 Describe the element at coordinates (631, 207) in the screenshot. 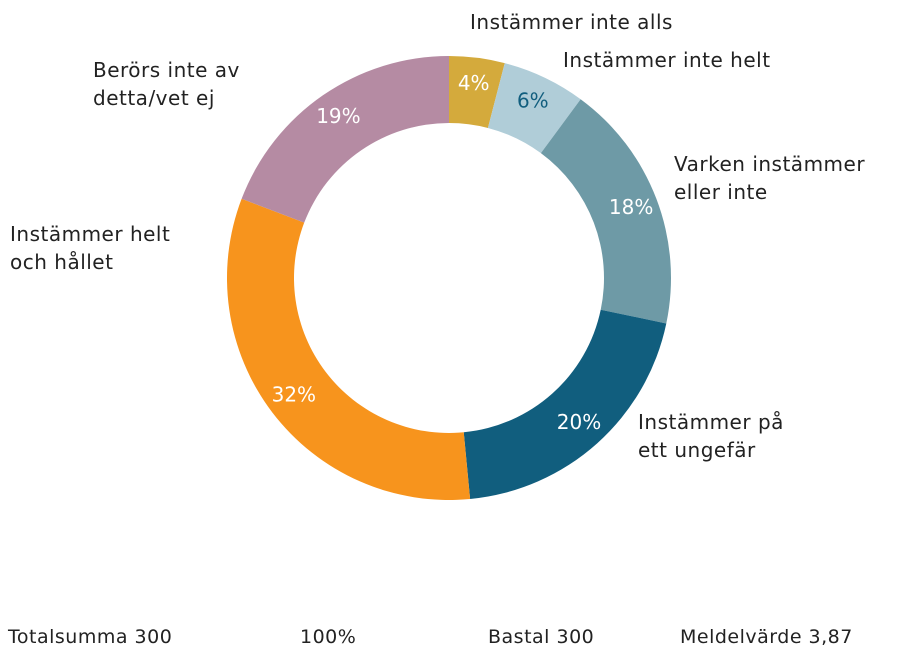

I see `value-label: 18%` at that location.